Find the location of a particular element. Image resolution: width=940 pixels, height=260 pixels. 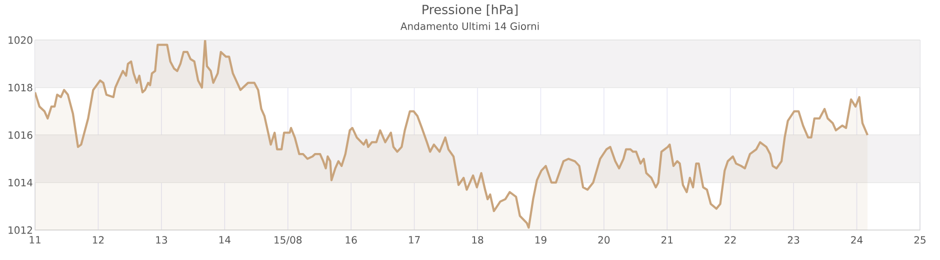

y-tick-label: 1014 is located at coordinates (20, 182).